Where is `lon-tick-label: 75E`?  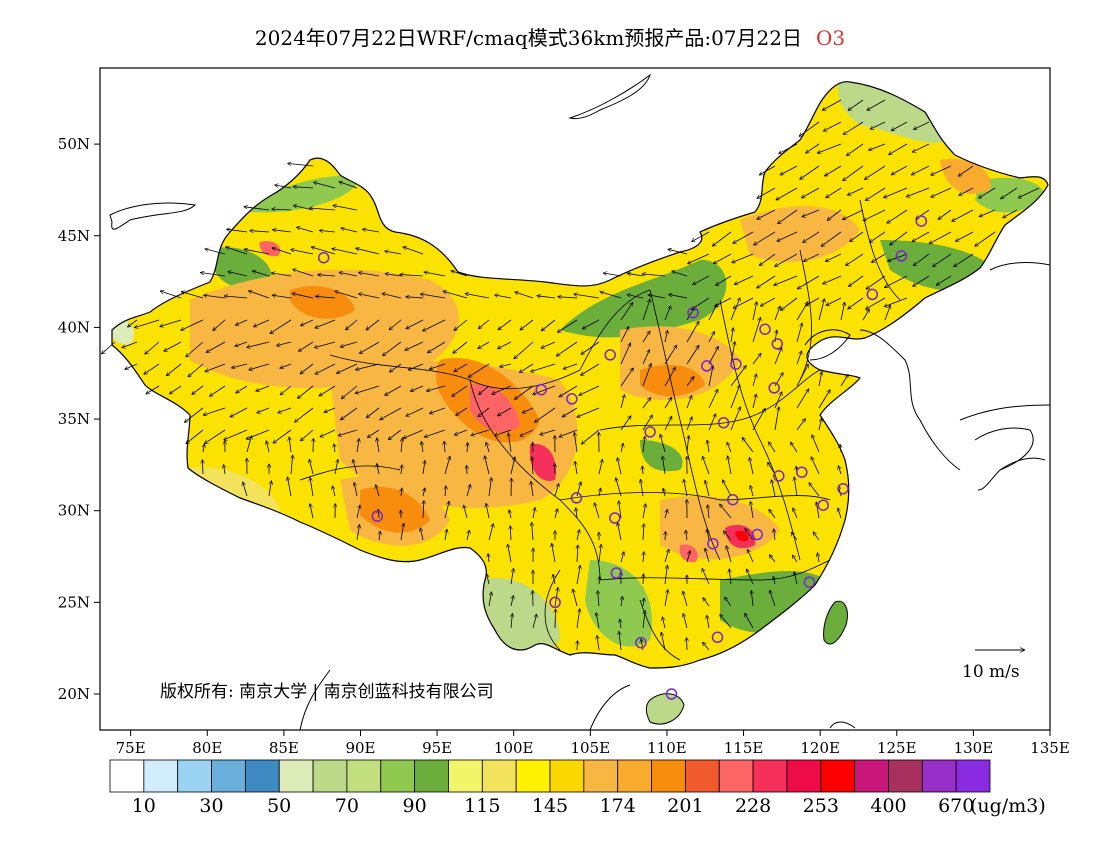 lon-tick-label: 75E is located at coordinates (131, 748).